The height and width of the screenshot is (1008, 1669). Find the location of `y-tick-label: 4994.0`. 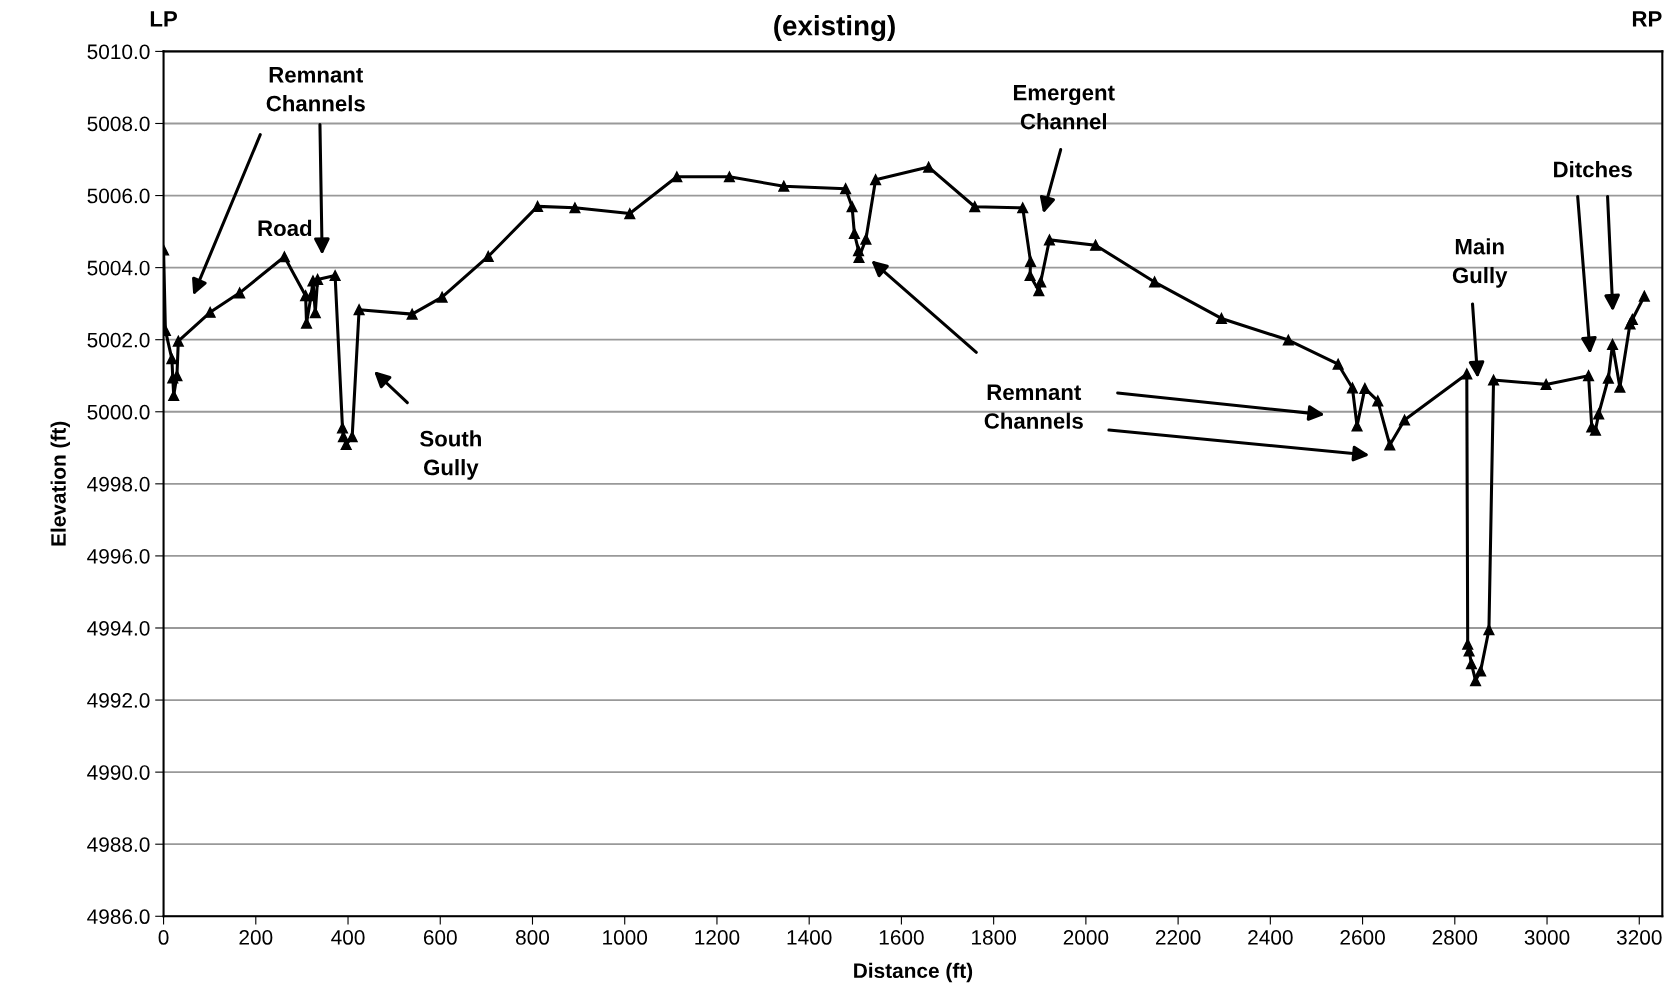

y-tick-label: 4994.0 is located at coordinates (118, 628).